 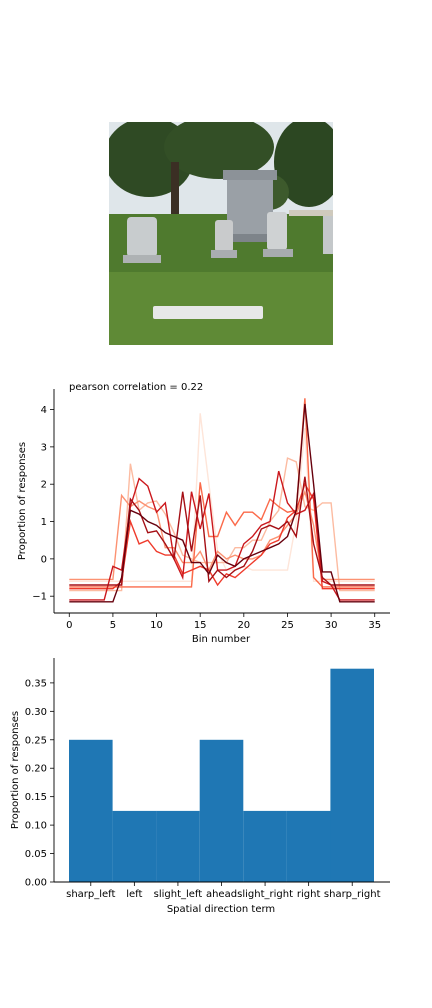 What do you see at coordinates (36, 826) in the screenshot?
I see `y-tick-label: 0.10` at bounding box center [36, 826].